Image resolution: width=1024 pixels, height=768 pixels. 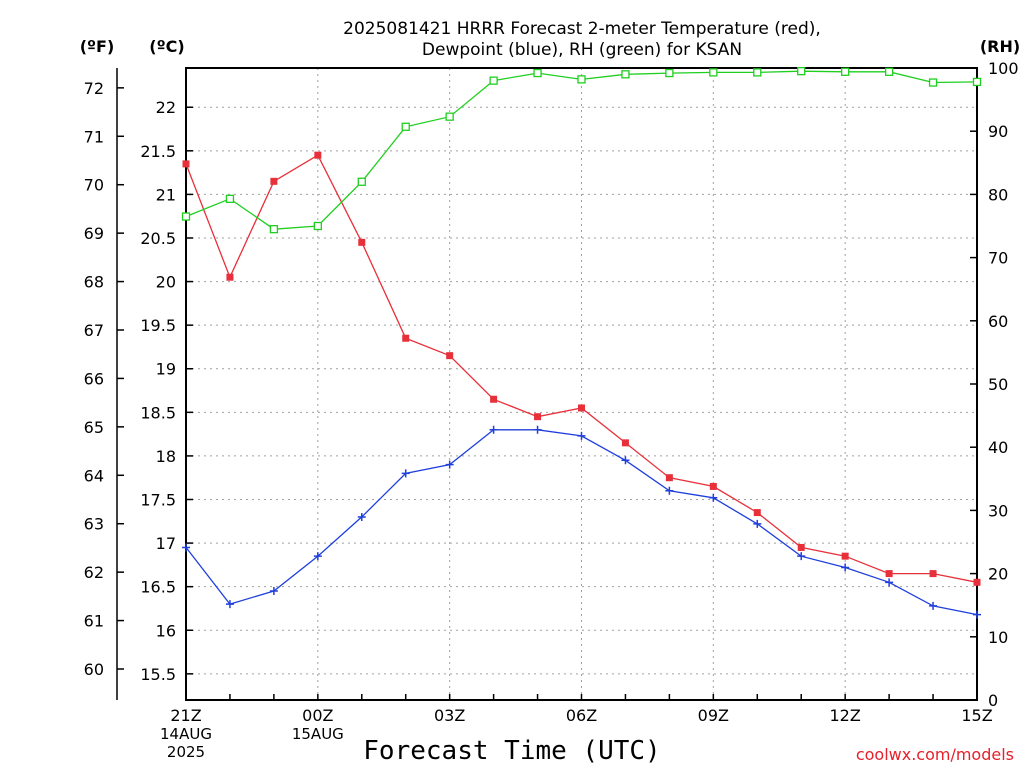 What do you see at coordinates (166, 369) in the screenshot?
I see `celsius-tick-label: 19` at bounding box center [166, 369].